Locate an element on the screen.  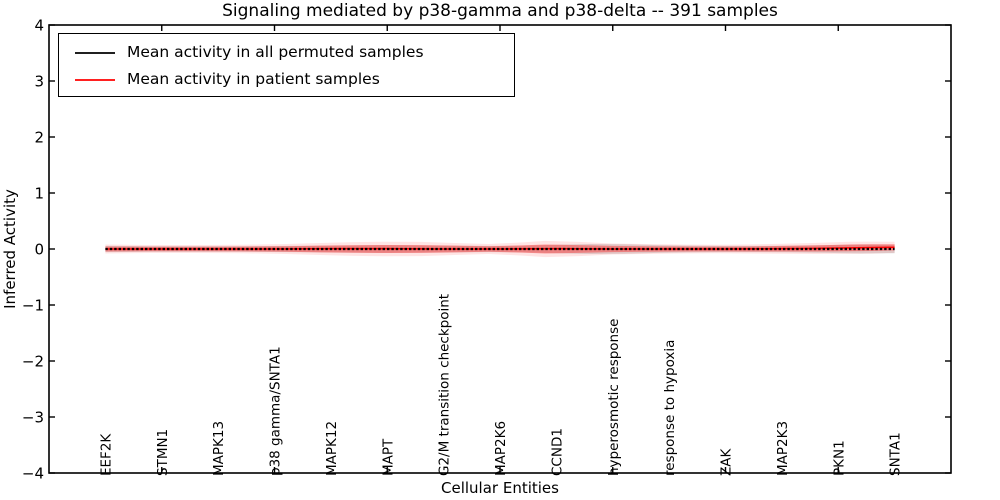
x-category-label: EEF2K is located at coordinates (106, 454).